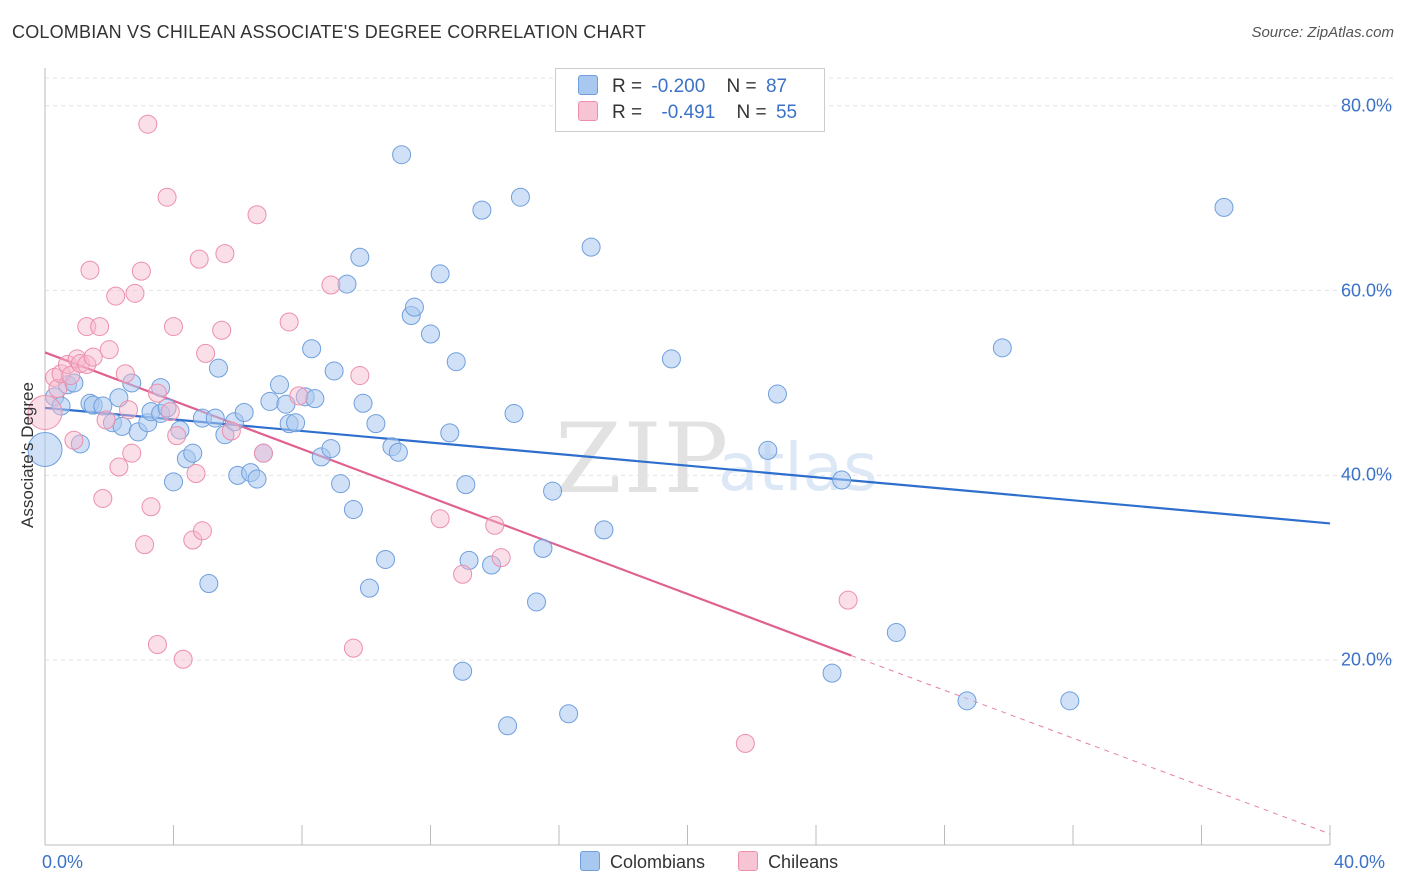  What do you see at coordinates (1366, 105) in the screenshot?
I see `y-tick-label: 80.0%` at bounding box center [1366, 105].